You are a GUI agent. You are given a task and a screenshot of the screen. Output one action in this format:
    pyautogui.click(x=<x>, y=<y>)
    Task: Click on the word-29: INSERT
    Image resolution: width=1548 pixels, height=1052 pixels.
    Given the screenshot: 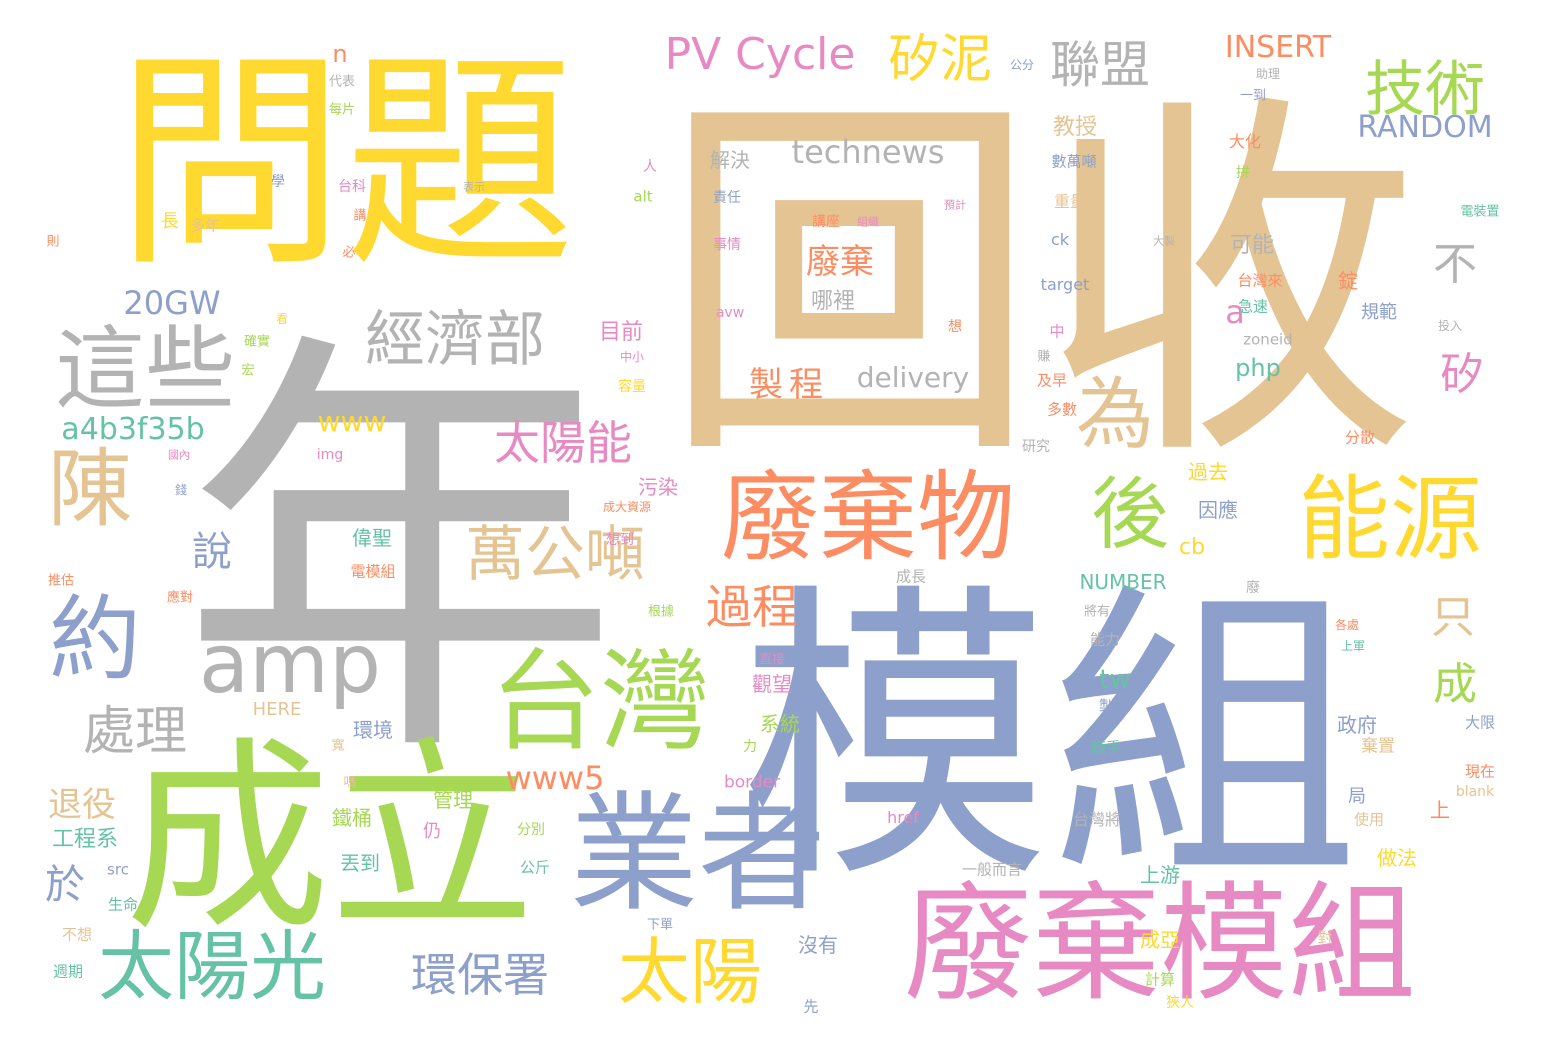 What is the action you would take?
    pyautogui.click(x=1278, y=47)
    